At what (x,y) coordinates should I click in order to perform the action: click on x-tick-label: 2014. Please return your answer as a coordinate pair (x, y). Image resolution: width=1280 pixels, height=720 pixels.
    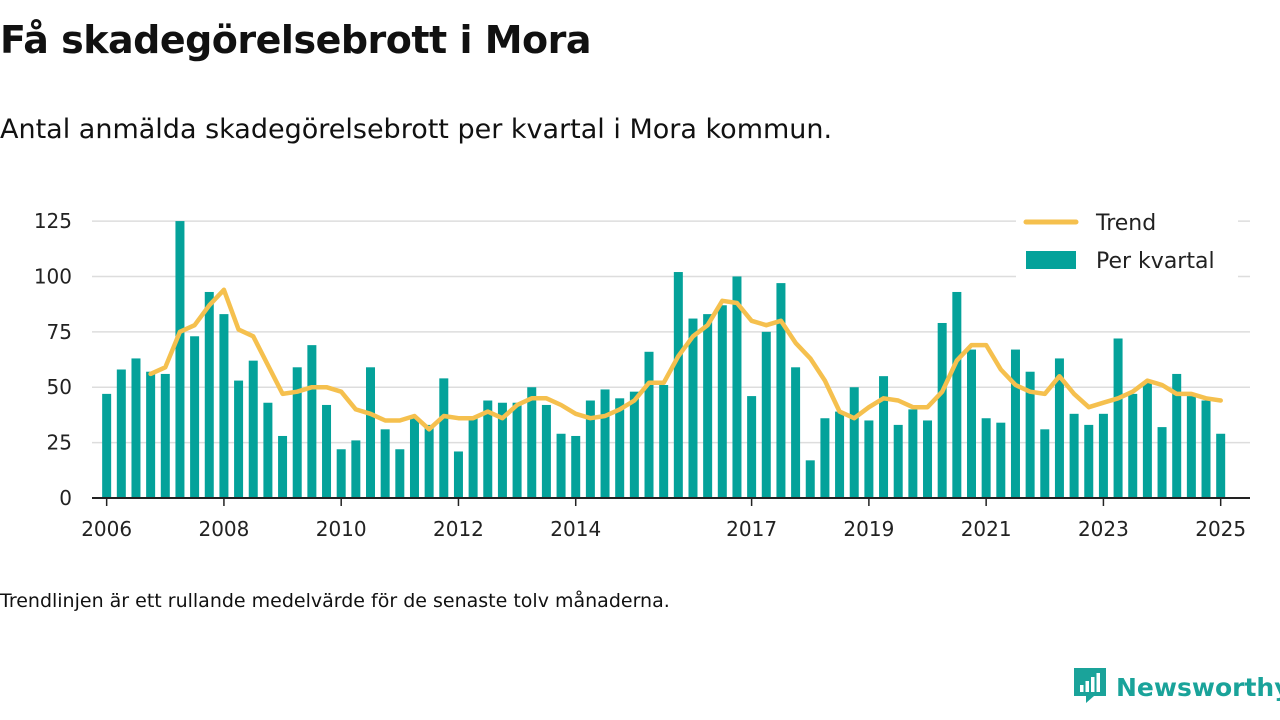
    Looking at the image, I should click on (575, 529).